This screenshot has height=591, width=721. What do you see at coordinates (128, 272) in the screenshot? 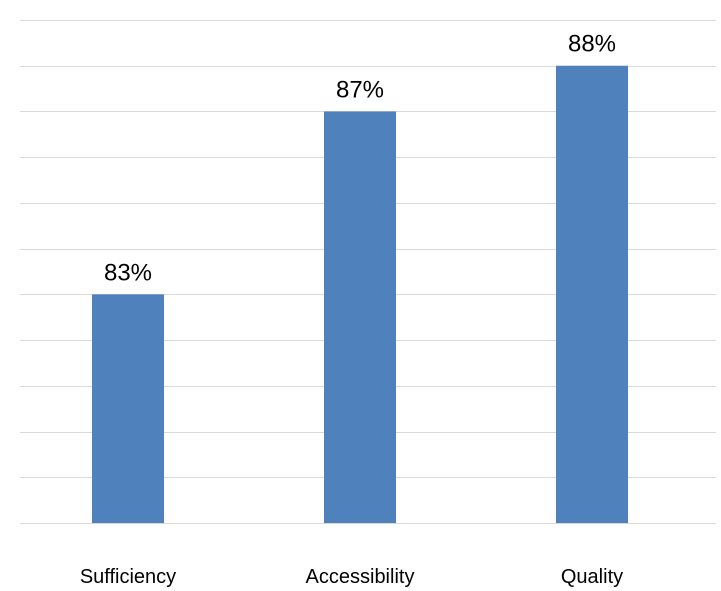
I see `data-label-sufficiency: 83%` at bounding box center [128, 272].